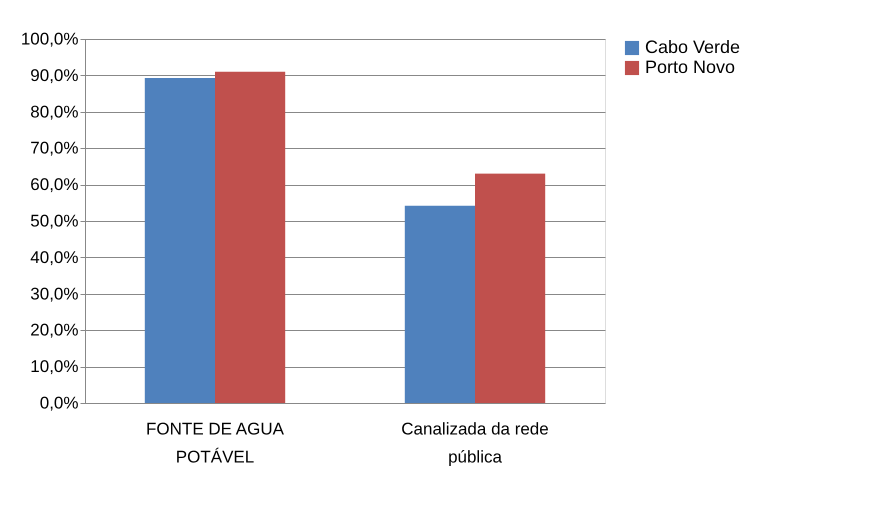 This screenshot has width=870, height=512. Describe the element at coordinates (54, 112) in the screenshot. I see `y-tick-label: 80,0%` at that location.